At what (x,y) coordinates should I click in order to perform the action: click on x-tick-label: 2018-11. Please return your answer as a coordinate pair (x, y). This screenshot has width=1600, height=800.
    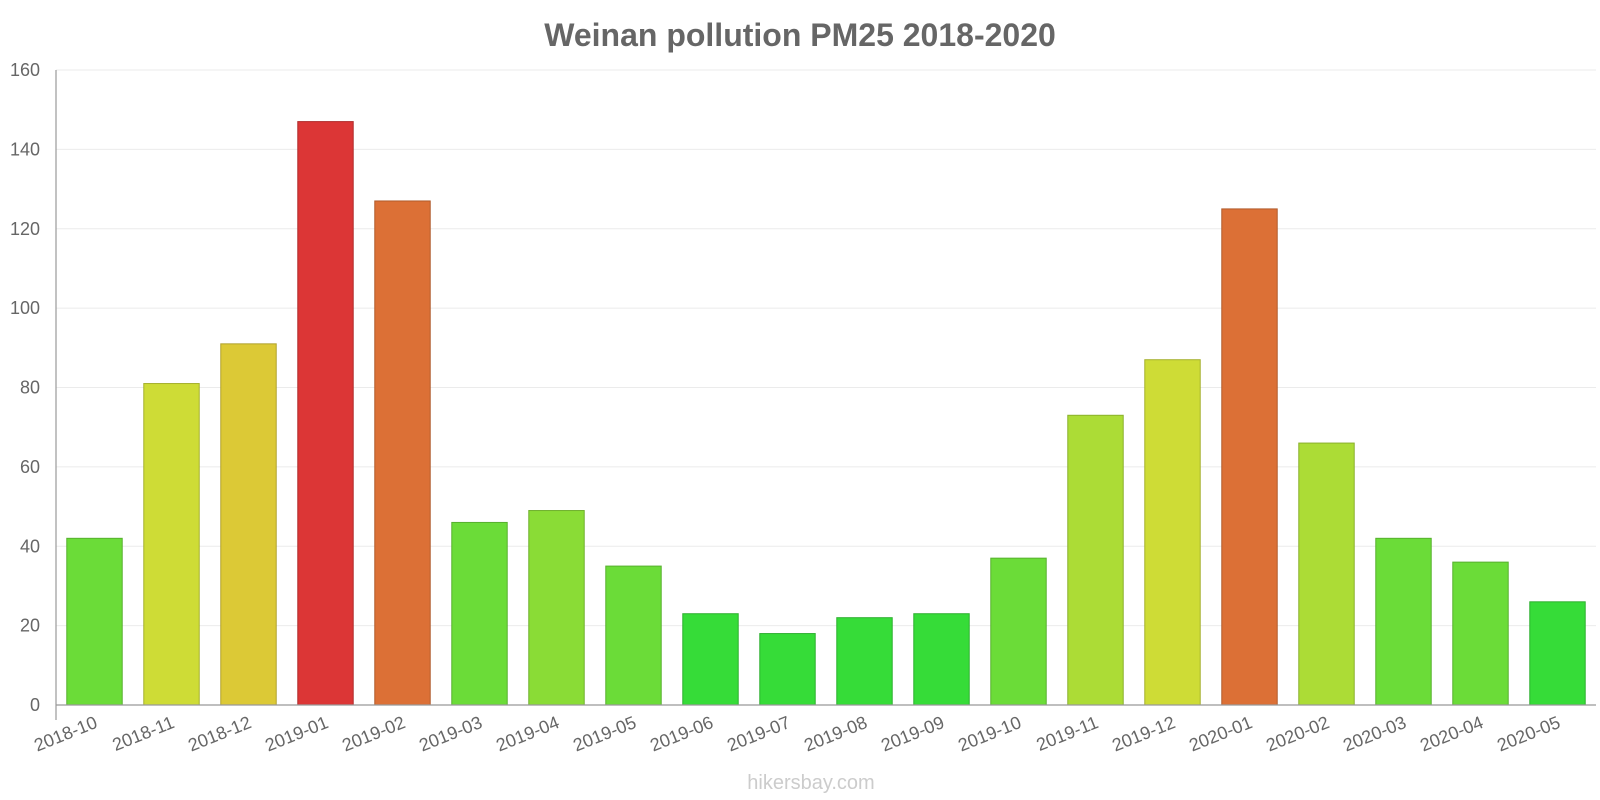
    Looking at the image, I should click on (143, 733).